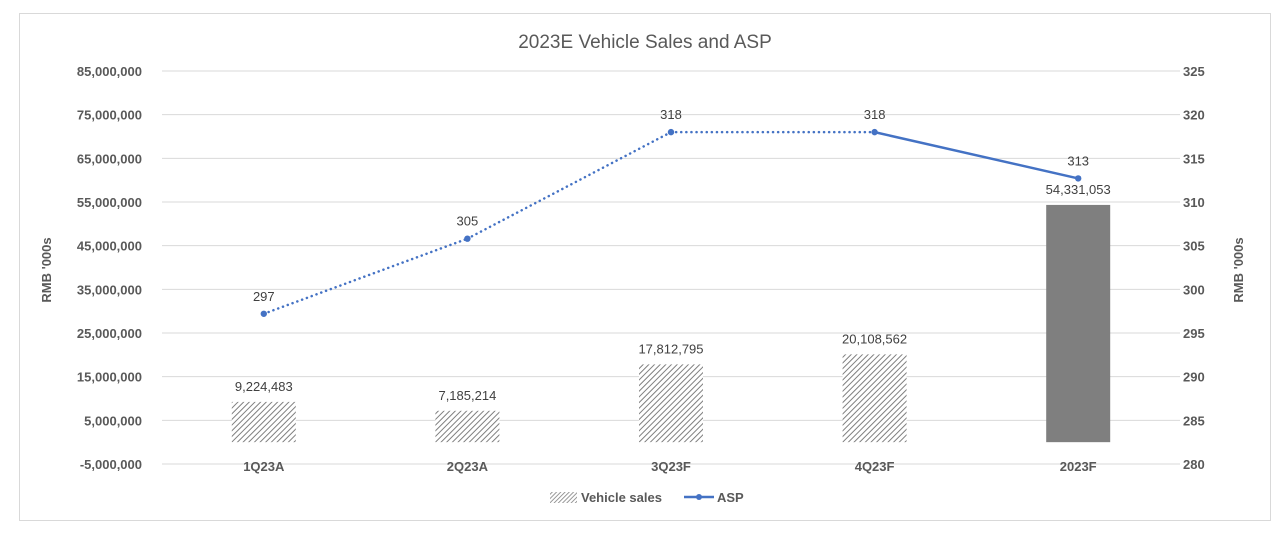  What do you see at coordinates (264, 296) in the screenshot?
I see `asp-data-label: 297` at bounding box center [264, 296].